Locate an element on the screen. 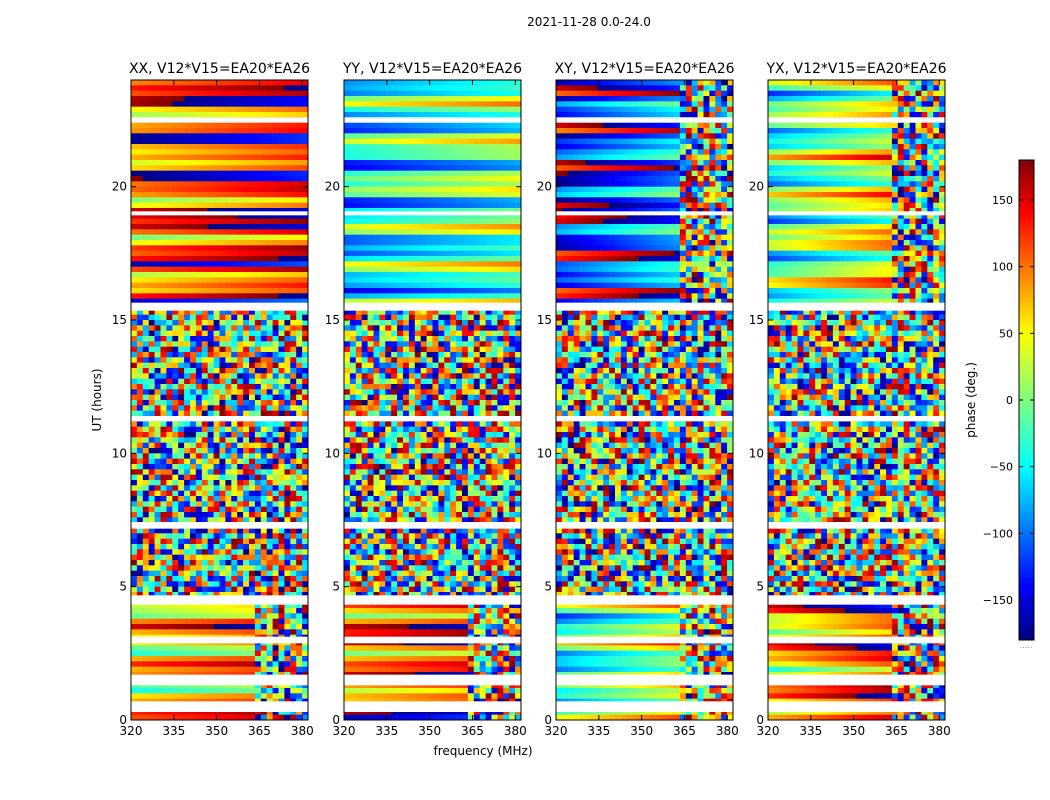 Image resolution: width=1050 pixels, height=800 pixels. colorbar-ticks: 150 100 50 0 −50 −100 −150 is located at coordinates (1008, 400).